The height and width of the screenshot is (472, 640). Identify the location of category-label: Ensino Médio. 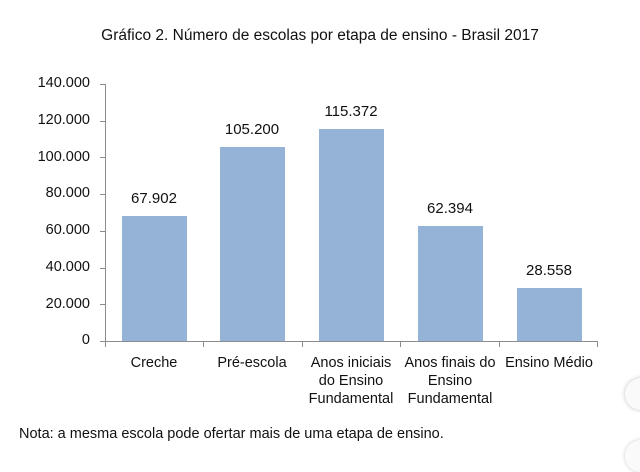
(549, 363).